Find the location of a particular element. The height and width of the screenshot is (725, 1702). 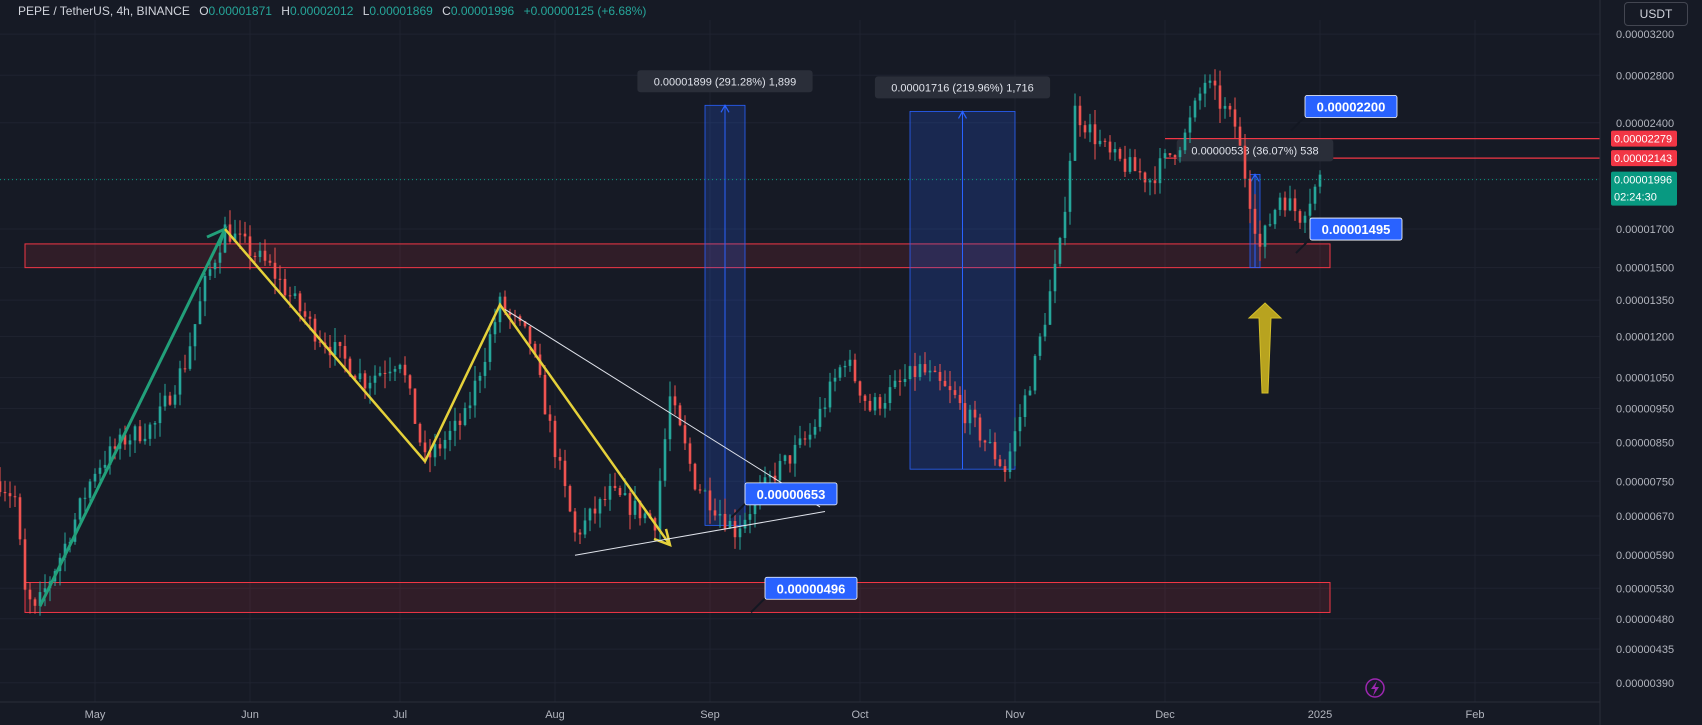

currency-button: USDT is located at coordinates (1656, 14).